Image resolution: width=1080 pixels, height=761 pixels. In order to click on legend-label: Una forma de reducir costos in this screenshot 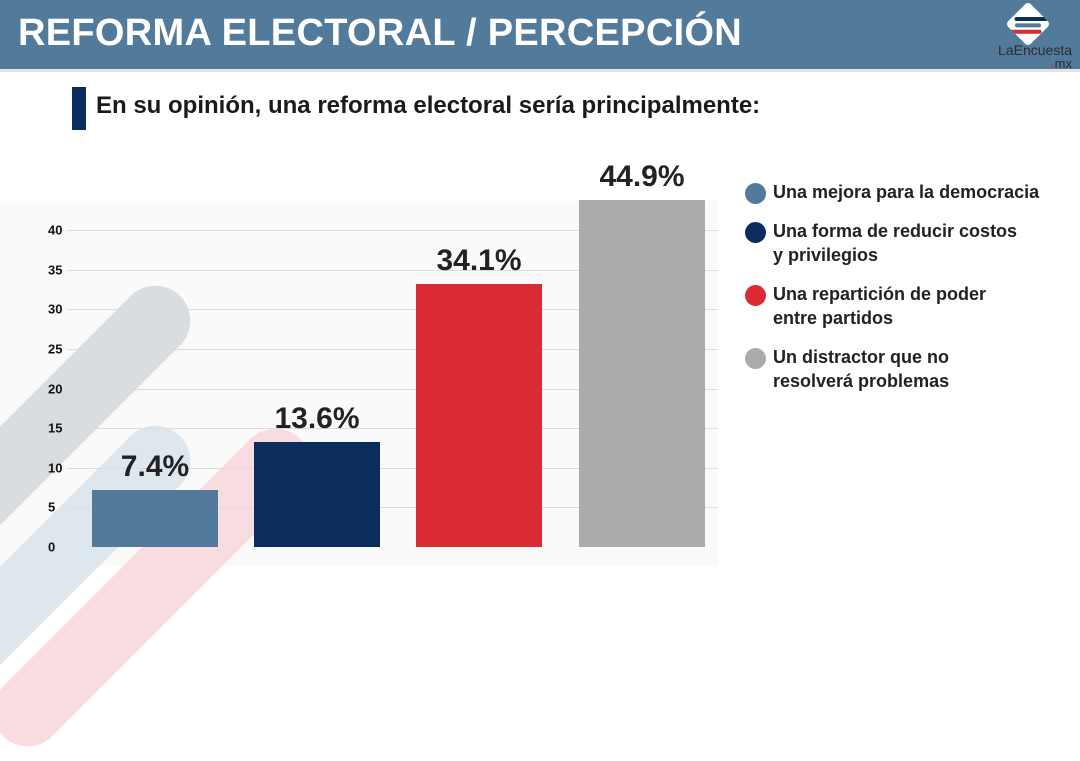, I will do `click(895, 231)`.